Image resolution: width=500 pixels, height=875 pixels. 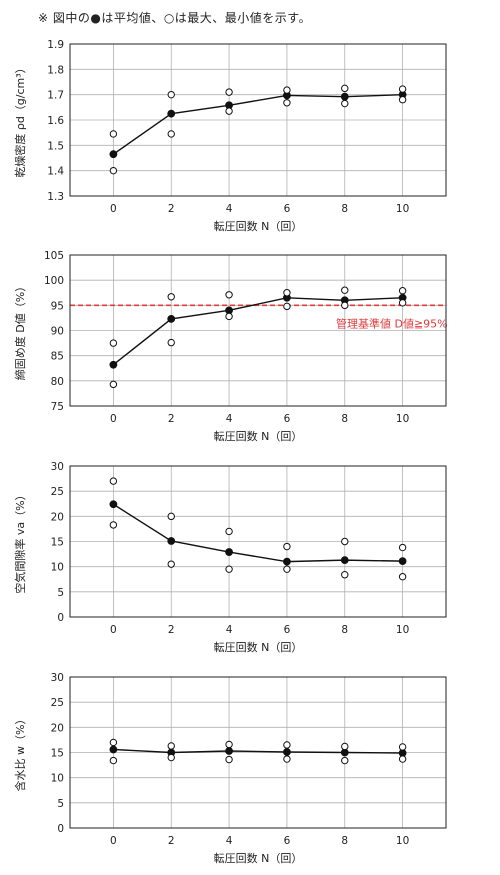 I want to click on reference-line-label: 管理基準値 D値≧95%, so click(x=392, y=323).